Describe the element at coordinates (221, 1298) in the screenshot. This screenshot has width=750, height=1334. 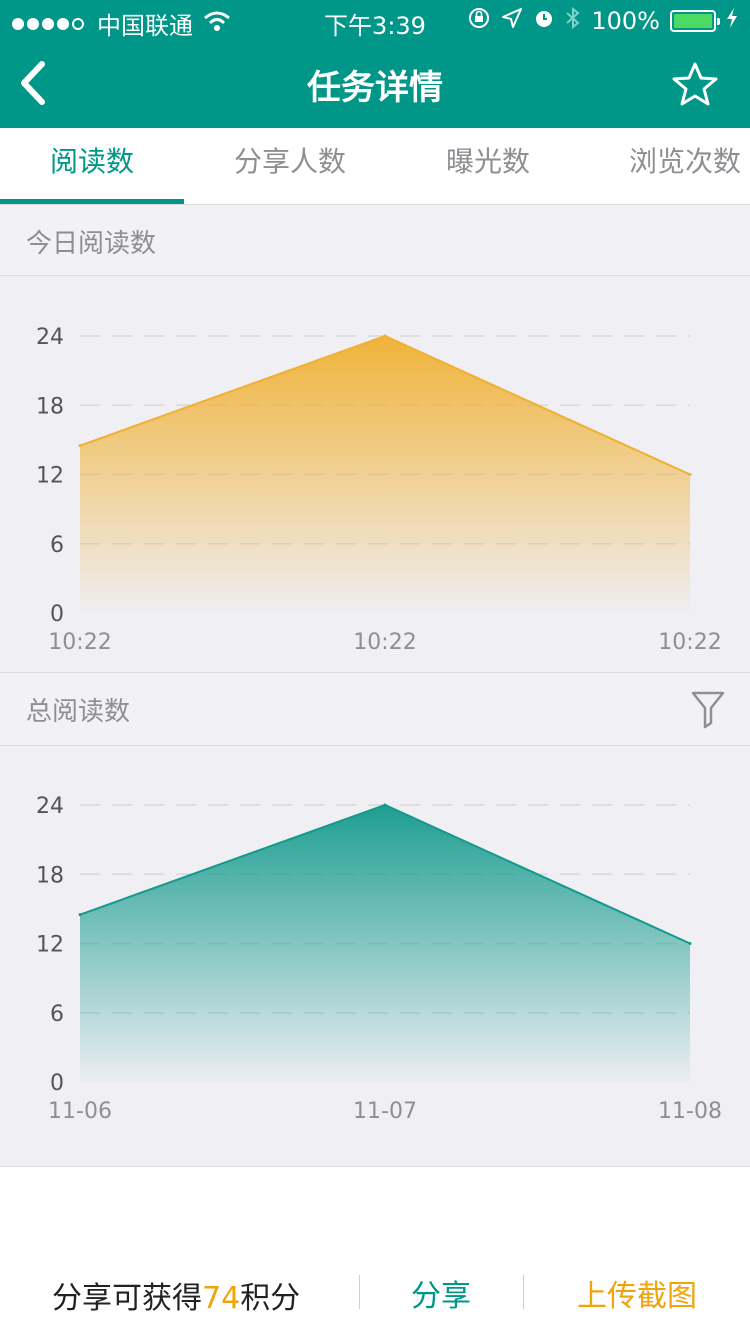
I see `reward-points: 74` at that location.